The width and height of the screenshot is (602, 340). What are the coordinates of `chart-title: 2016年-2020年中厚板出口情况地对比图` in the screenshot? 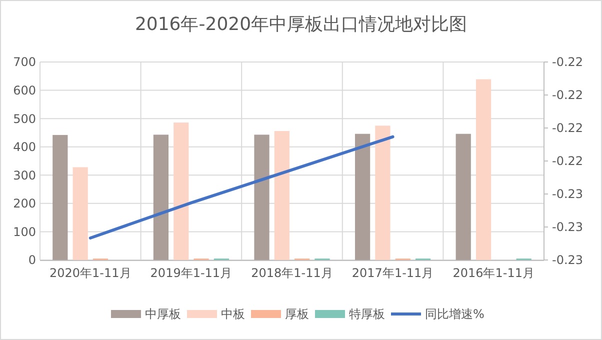 It's located at (301, 24).